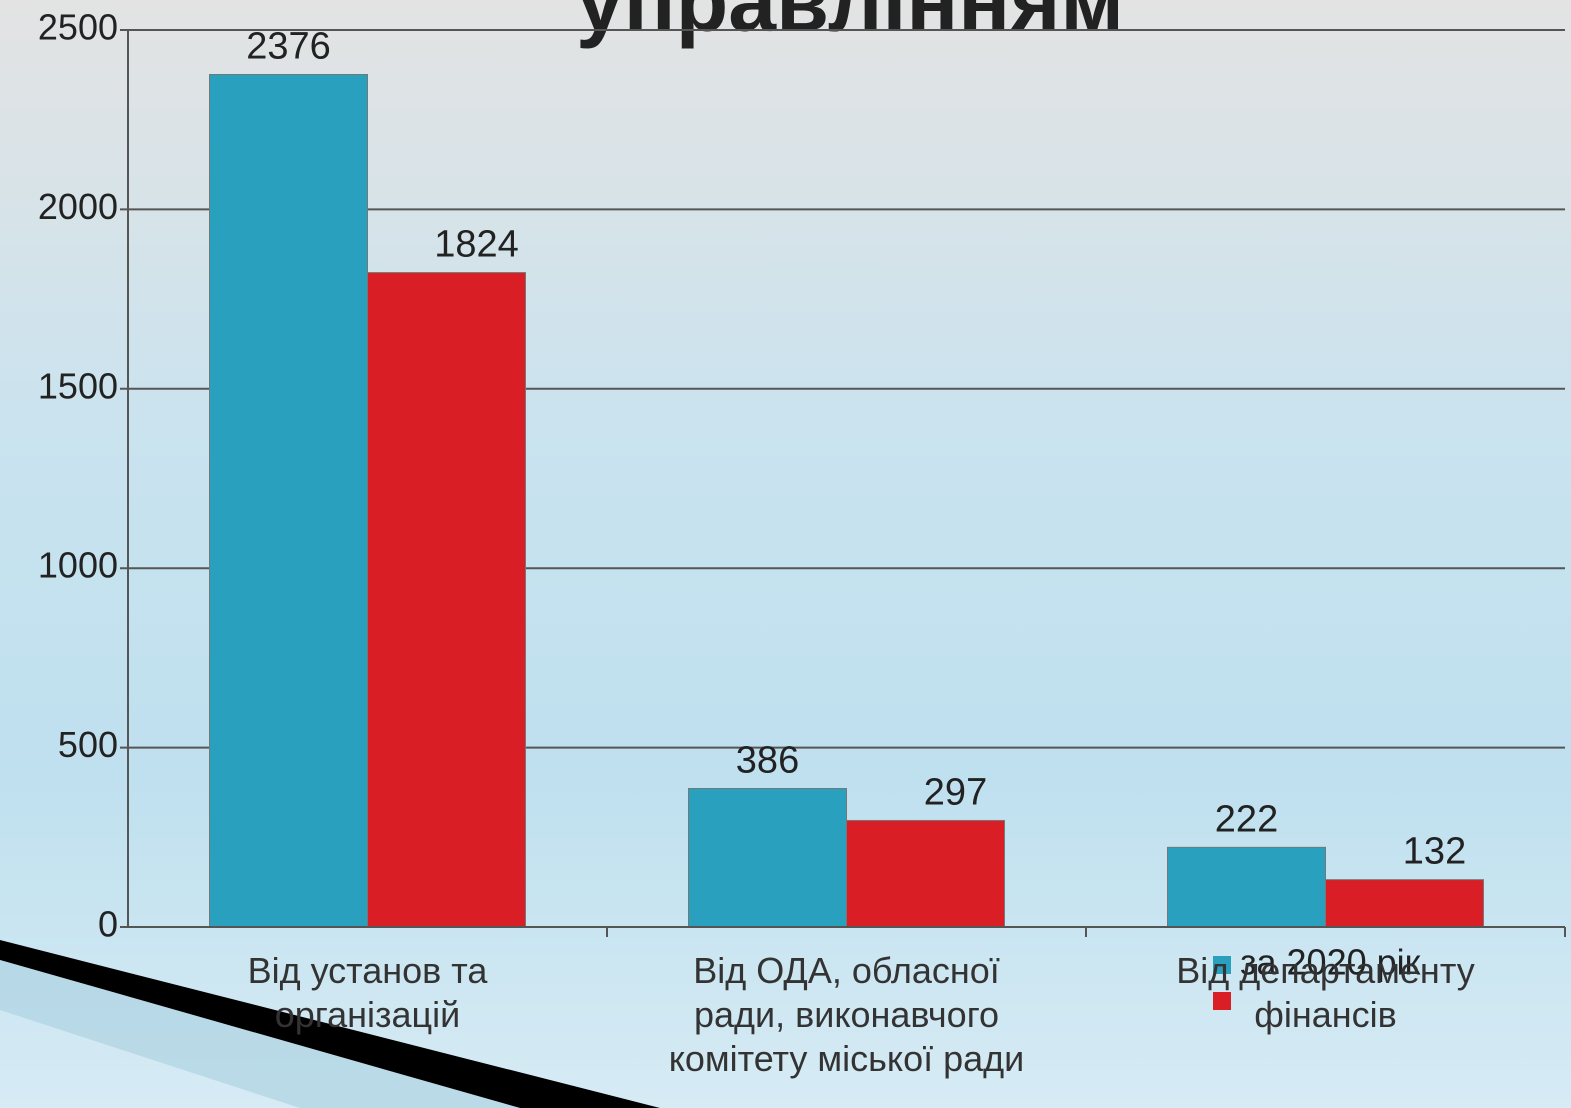 The height and width of the screenshot is (1108, 1571). I want to click on y-tick-label: 2000, so click(78, 206).